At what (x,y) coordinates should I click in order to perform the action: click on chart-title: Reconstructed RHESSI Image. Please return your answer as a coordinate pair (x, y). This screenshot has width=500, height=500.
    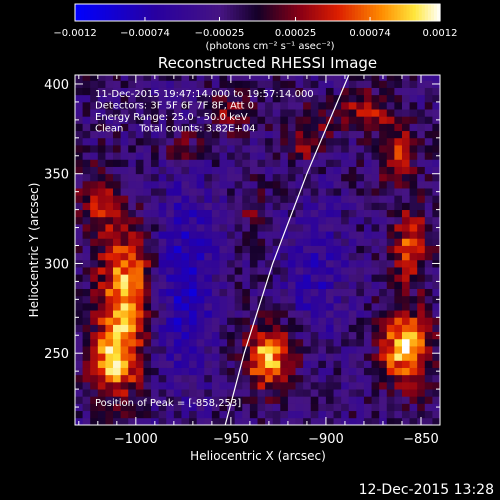
    Looking at the image, I should click on (267, 63).